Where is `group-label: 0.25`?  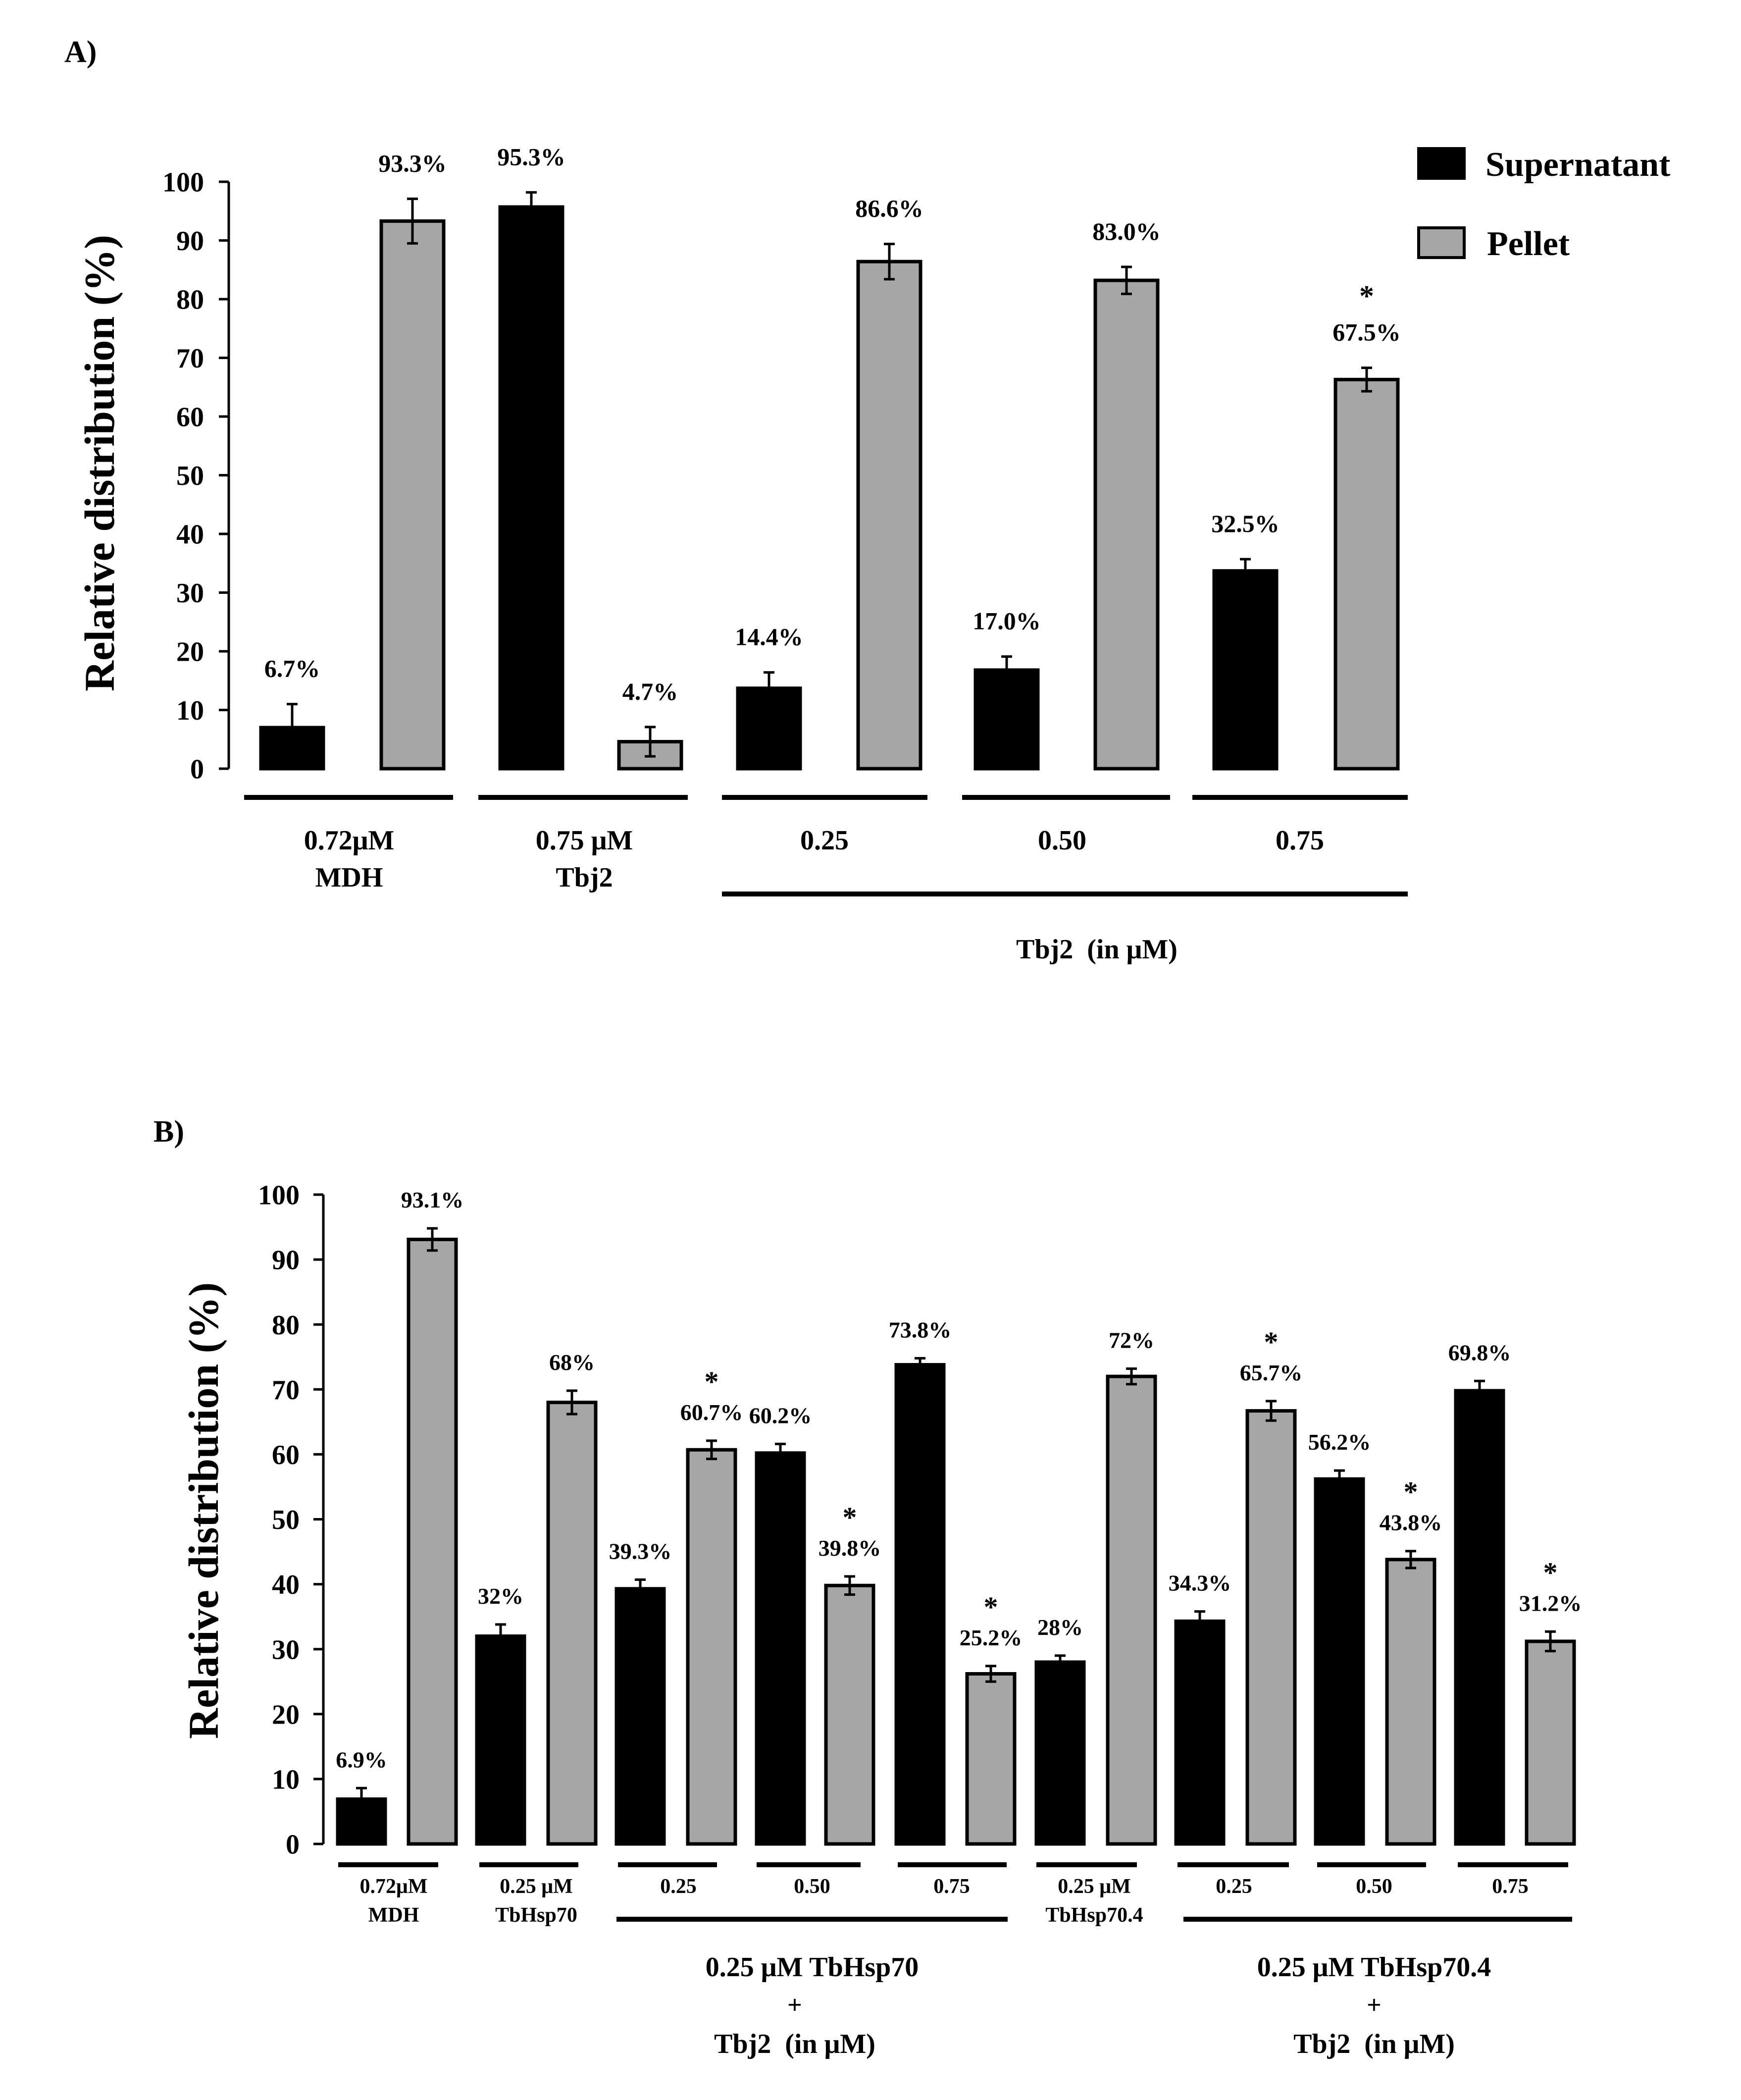
group-label: 0.25 is located at coordinates (1234, 1886).